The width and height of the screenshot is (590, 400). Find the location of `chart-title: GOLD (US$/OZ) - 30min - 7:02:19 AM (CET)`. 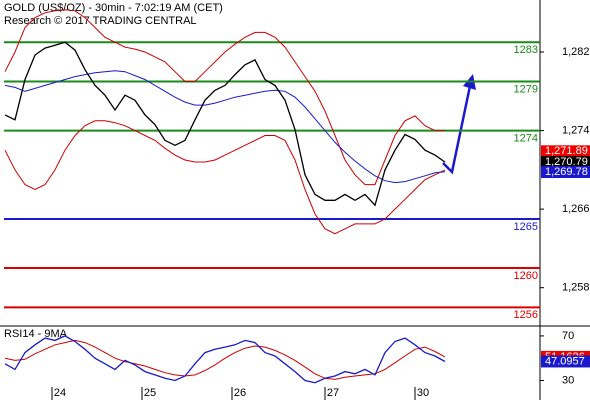

chart-title: GOLD (US$/OZ) - 30min - 7:02:19 AM (CET) is located at coordinates (113, 8).